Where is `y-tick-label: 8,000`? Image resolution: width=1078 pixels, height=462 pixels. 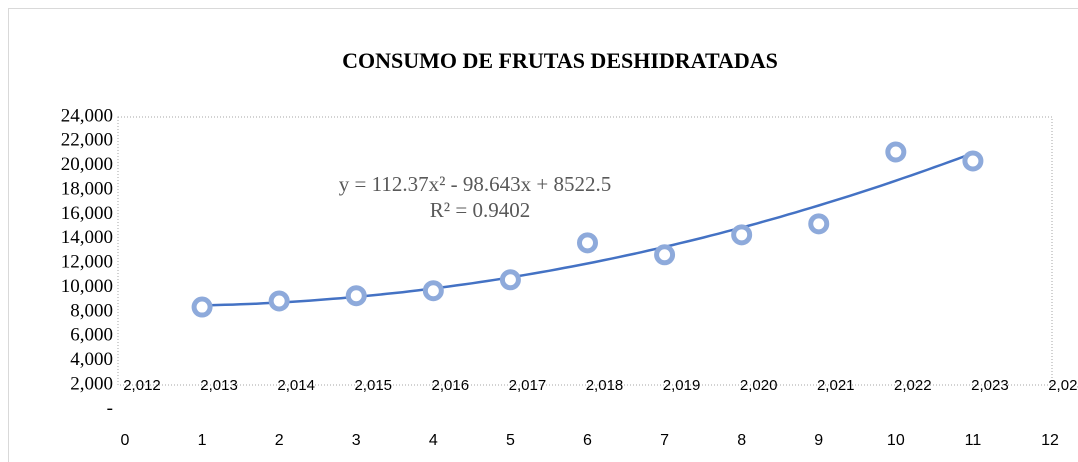 y-tick-label: 8,000 is located at coordinates (91, 310).